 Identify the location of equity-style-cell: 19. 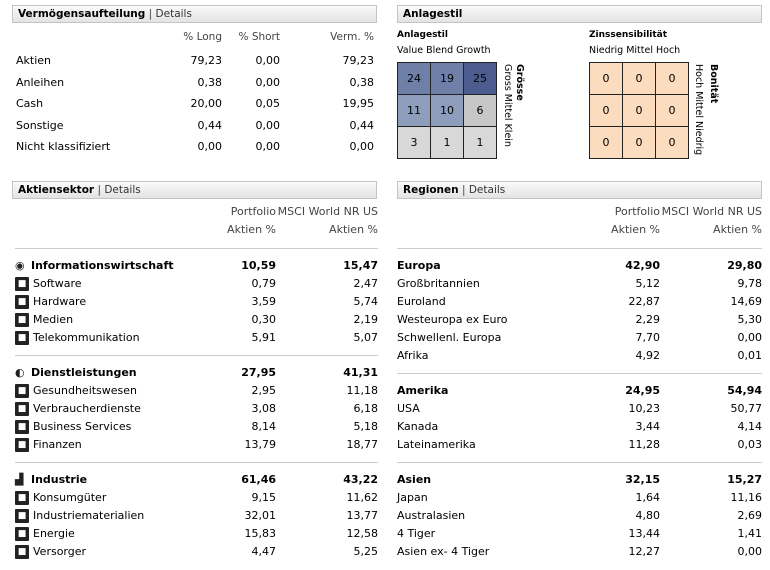
(447, 78).